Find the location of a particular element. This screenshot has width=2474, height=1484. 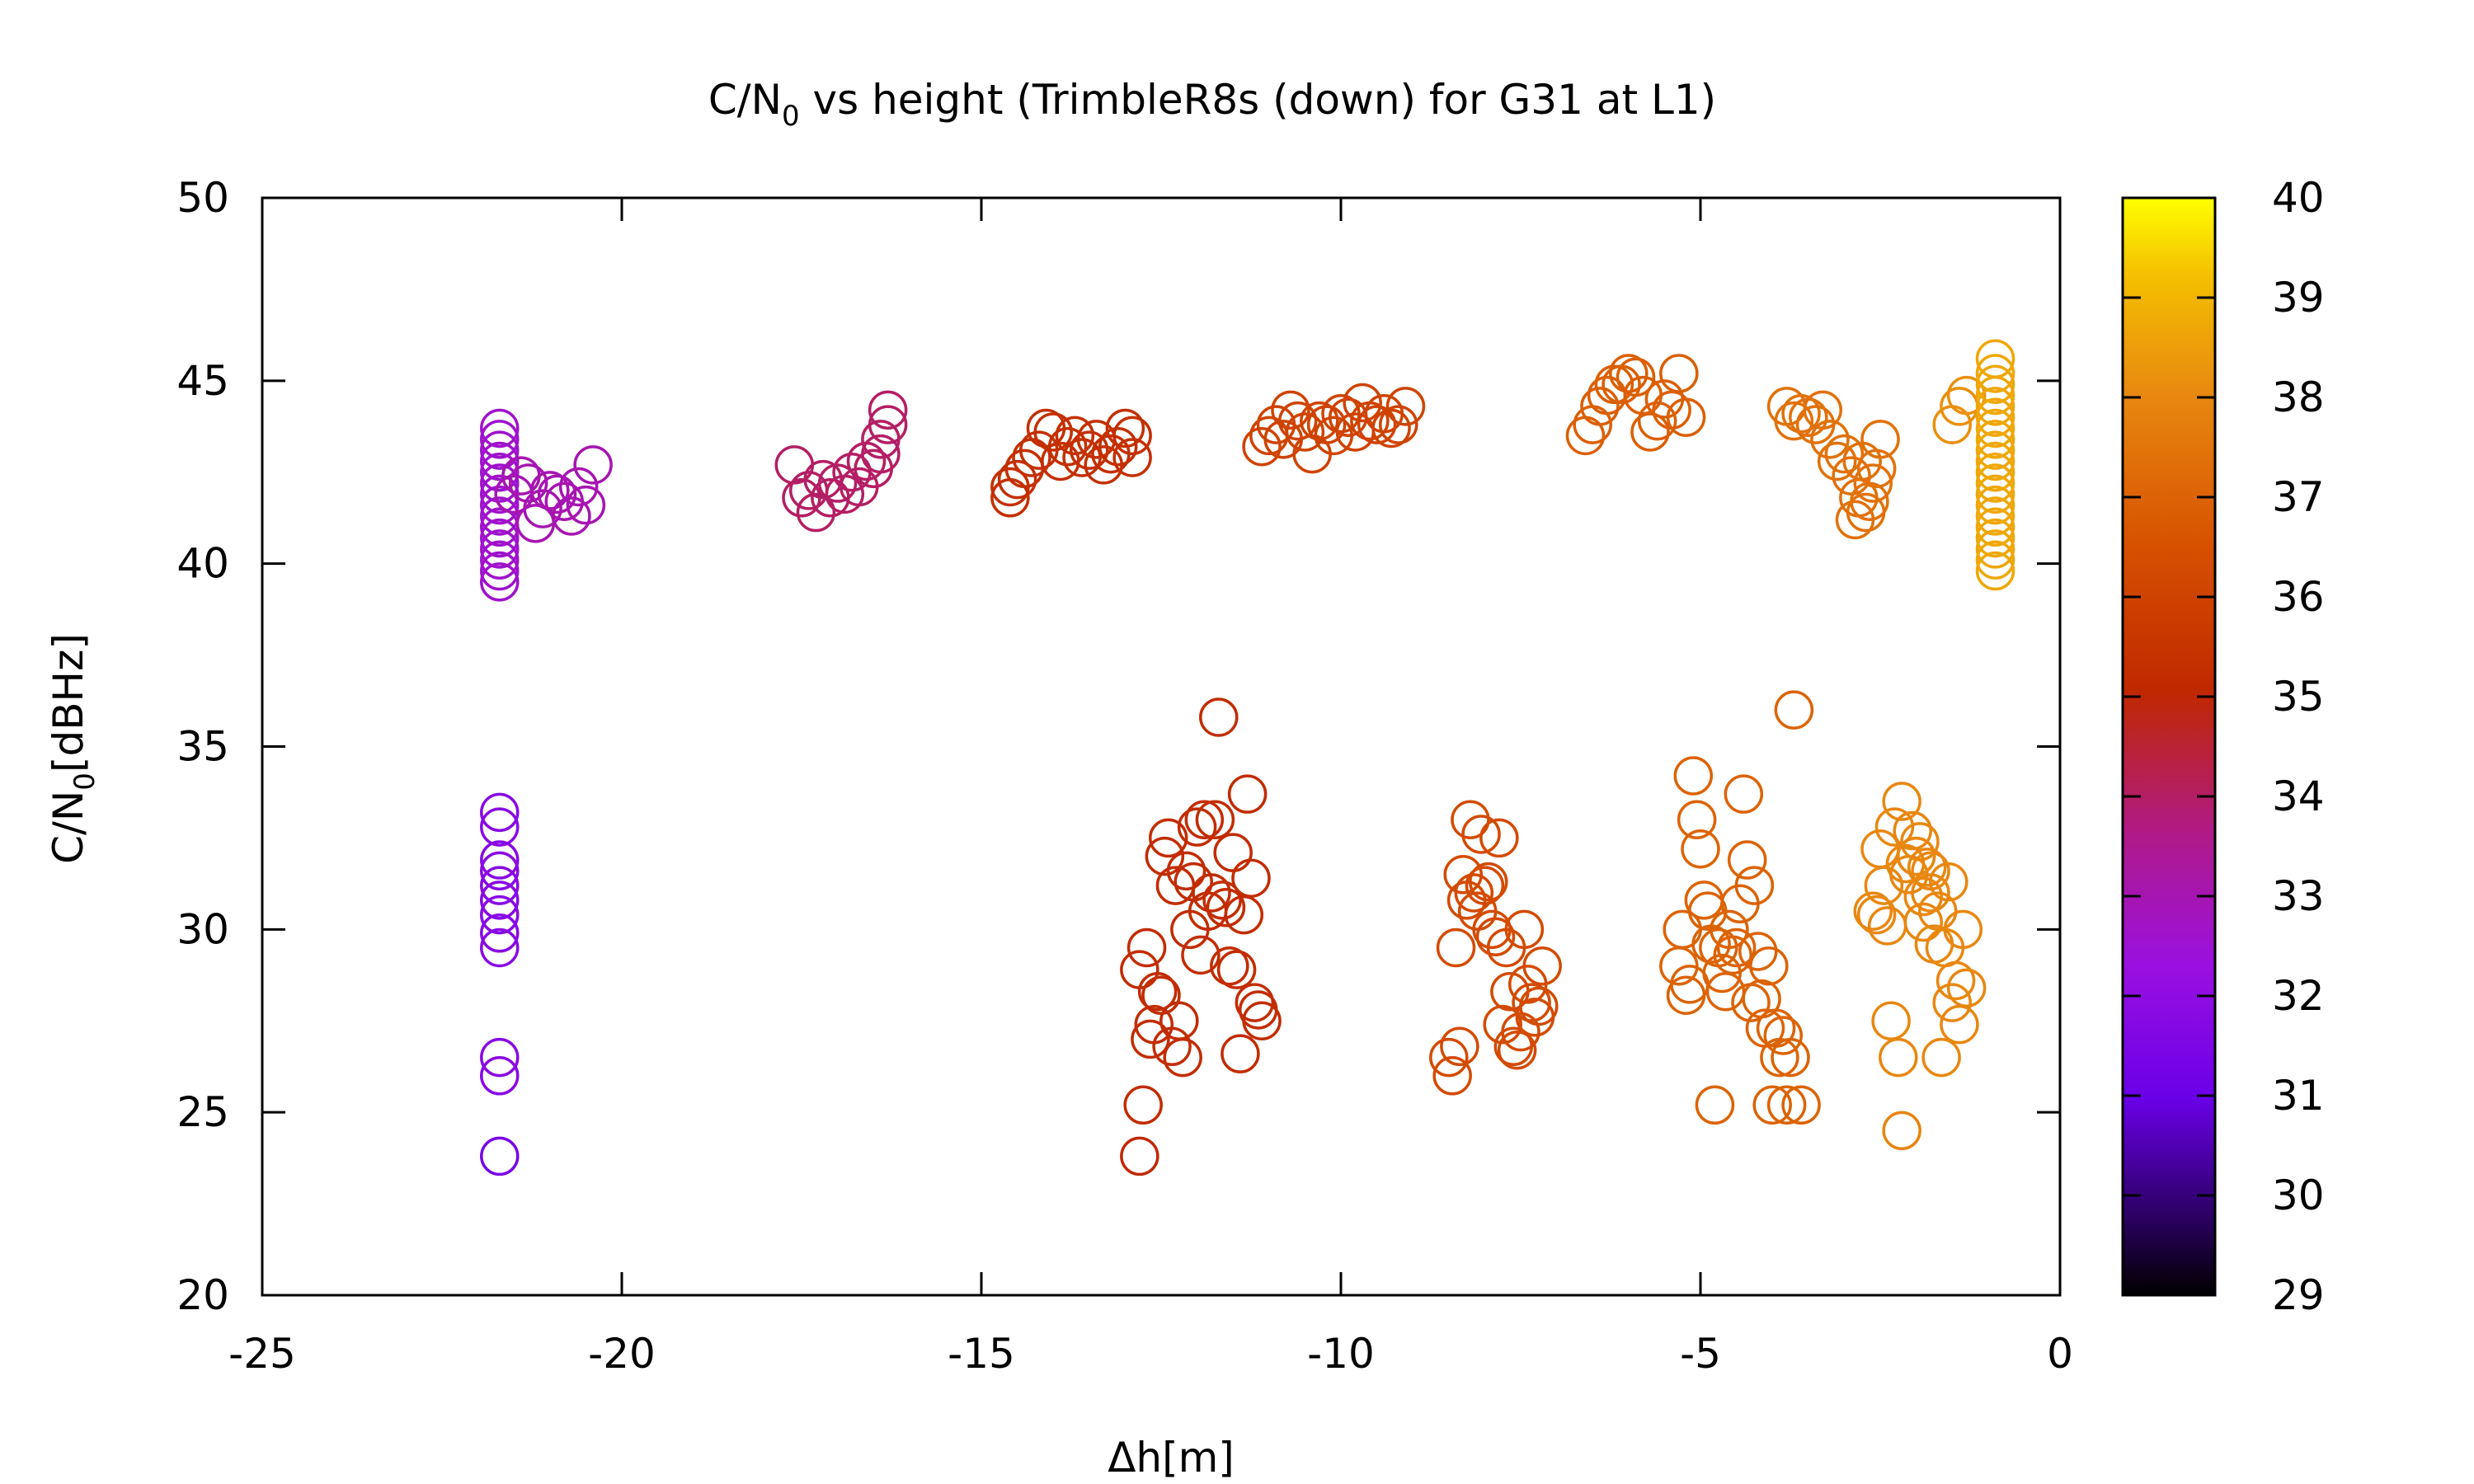

colorbar-tick-label: 31 is located at coordinates (2298, 1096).